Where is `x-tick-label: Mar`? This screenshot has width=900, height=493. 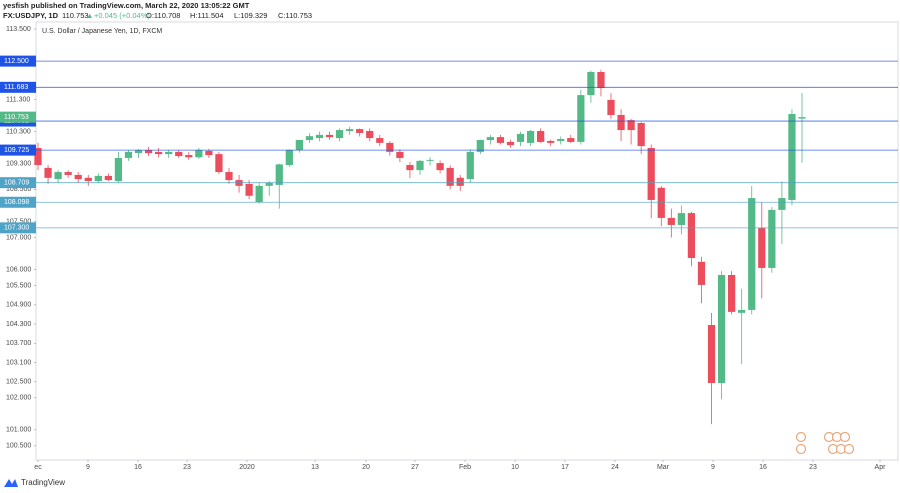
x-tick-label: Mar is located at coordinates (663, 467).